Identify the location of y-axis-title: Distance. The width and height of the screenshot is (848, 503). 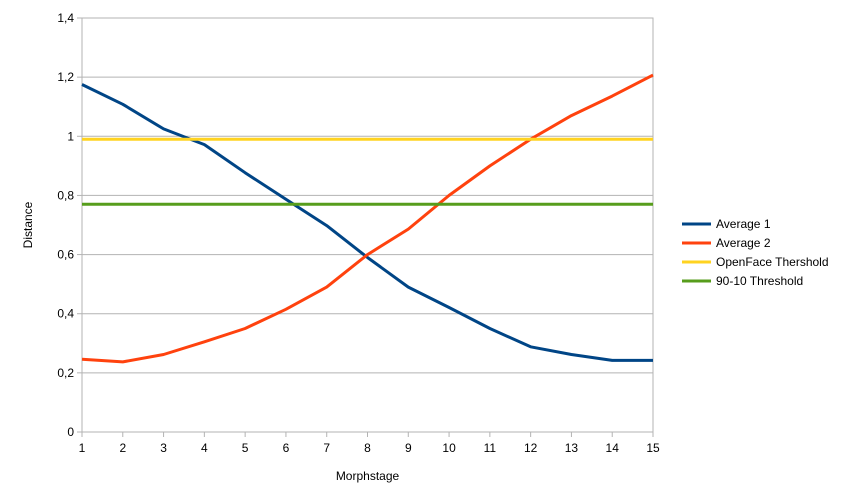
(28, 224).